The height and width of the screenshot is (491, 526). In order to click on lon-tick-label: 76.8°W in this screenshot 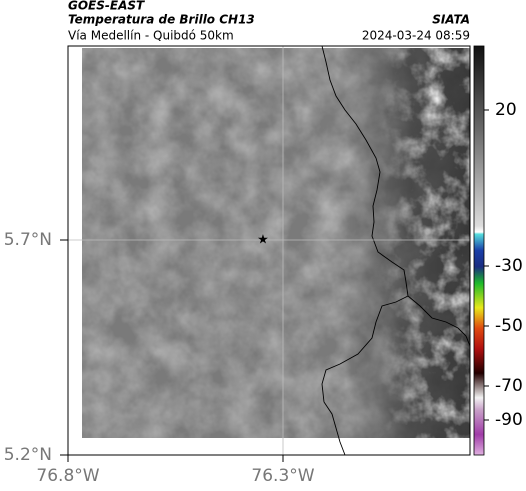, I will do `click(67, 476)`.